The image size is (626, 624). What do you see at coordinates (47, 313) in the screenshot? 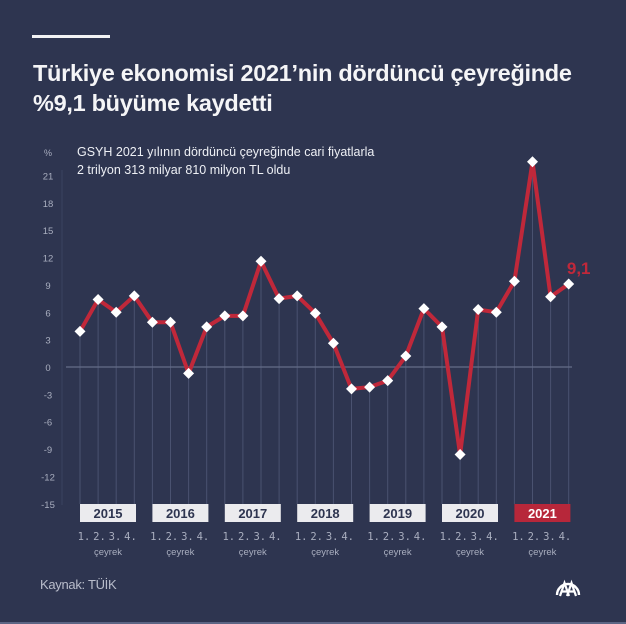
I see `y-tick-label: 6` at bounding box center [47, 313].